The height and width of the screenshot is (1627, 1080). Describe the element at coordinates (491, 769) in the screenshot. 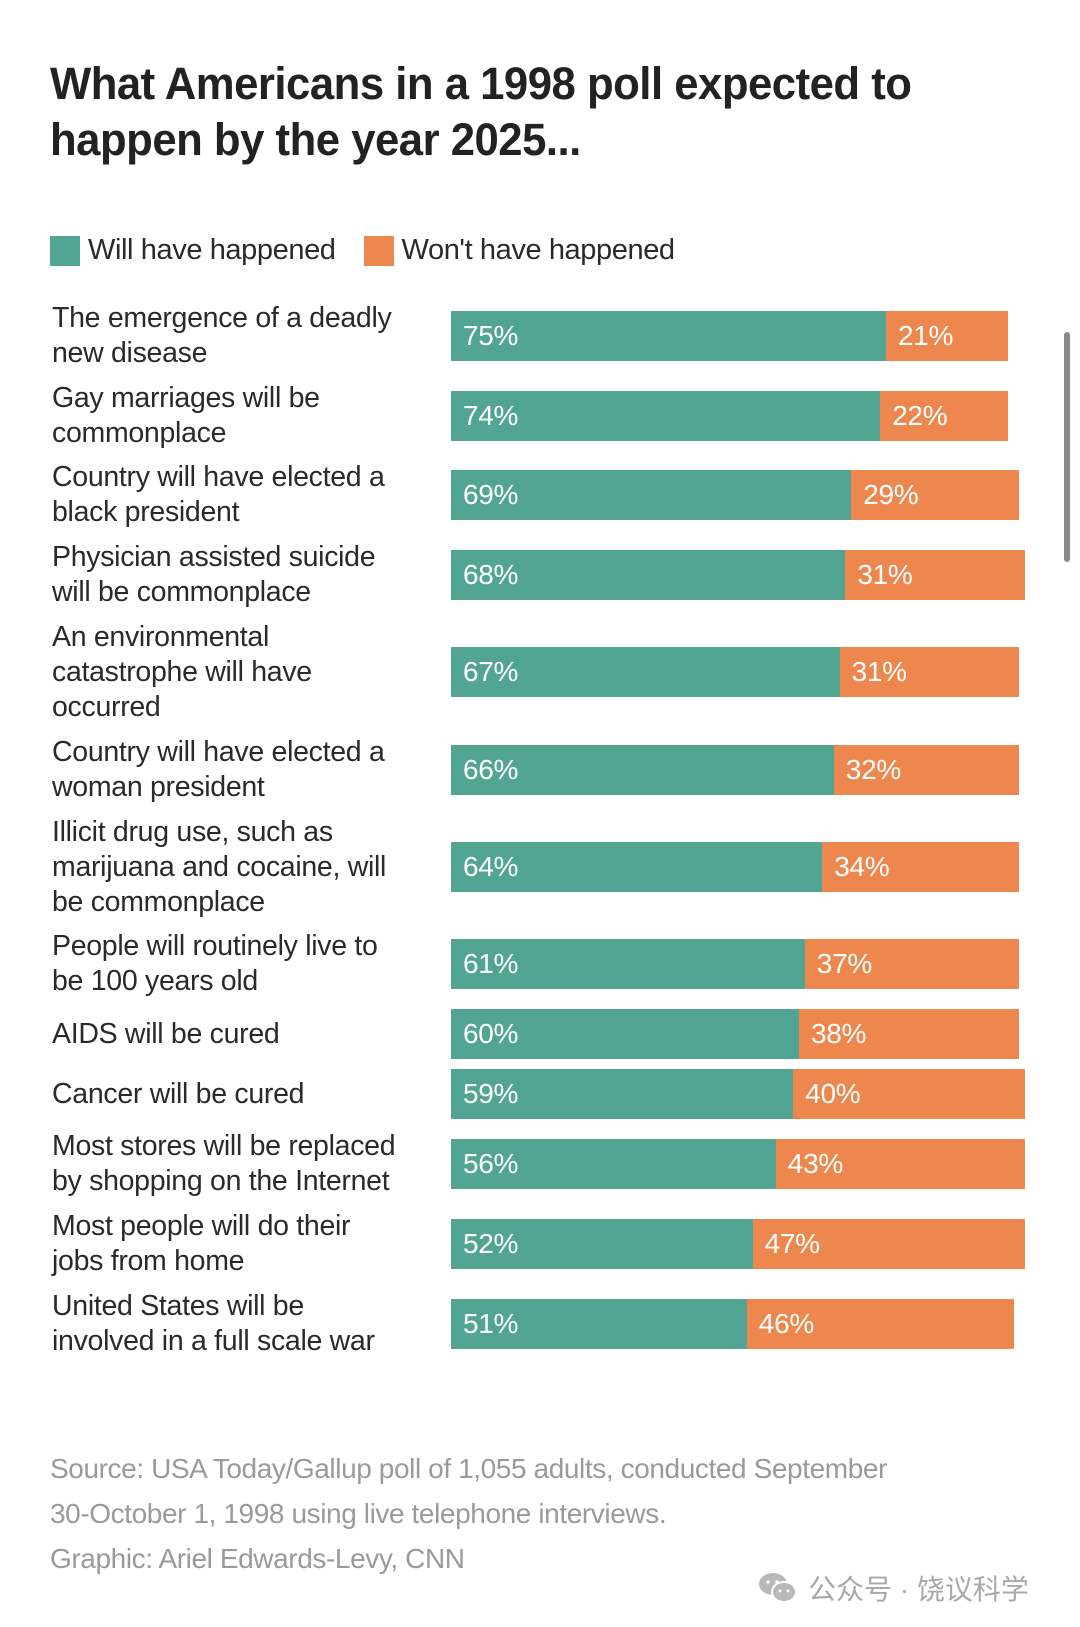

I see `value-label-will: 66%` at that location.